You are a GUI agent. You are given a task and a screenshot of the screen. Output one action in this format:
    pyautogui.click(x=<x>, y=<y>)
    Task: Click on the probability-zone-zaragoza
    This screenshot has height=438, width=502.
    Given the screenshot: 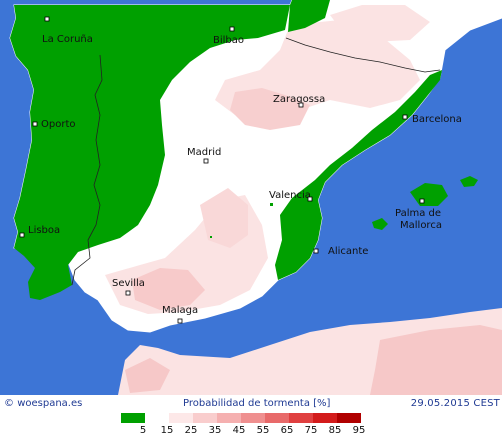 What is the action you would take?
    pyautogui.click(x=270, y=109)
    